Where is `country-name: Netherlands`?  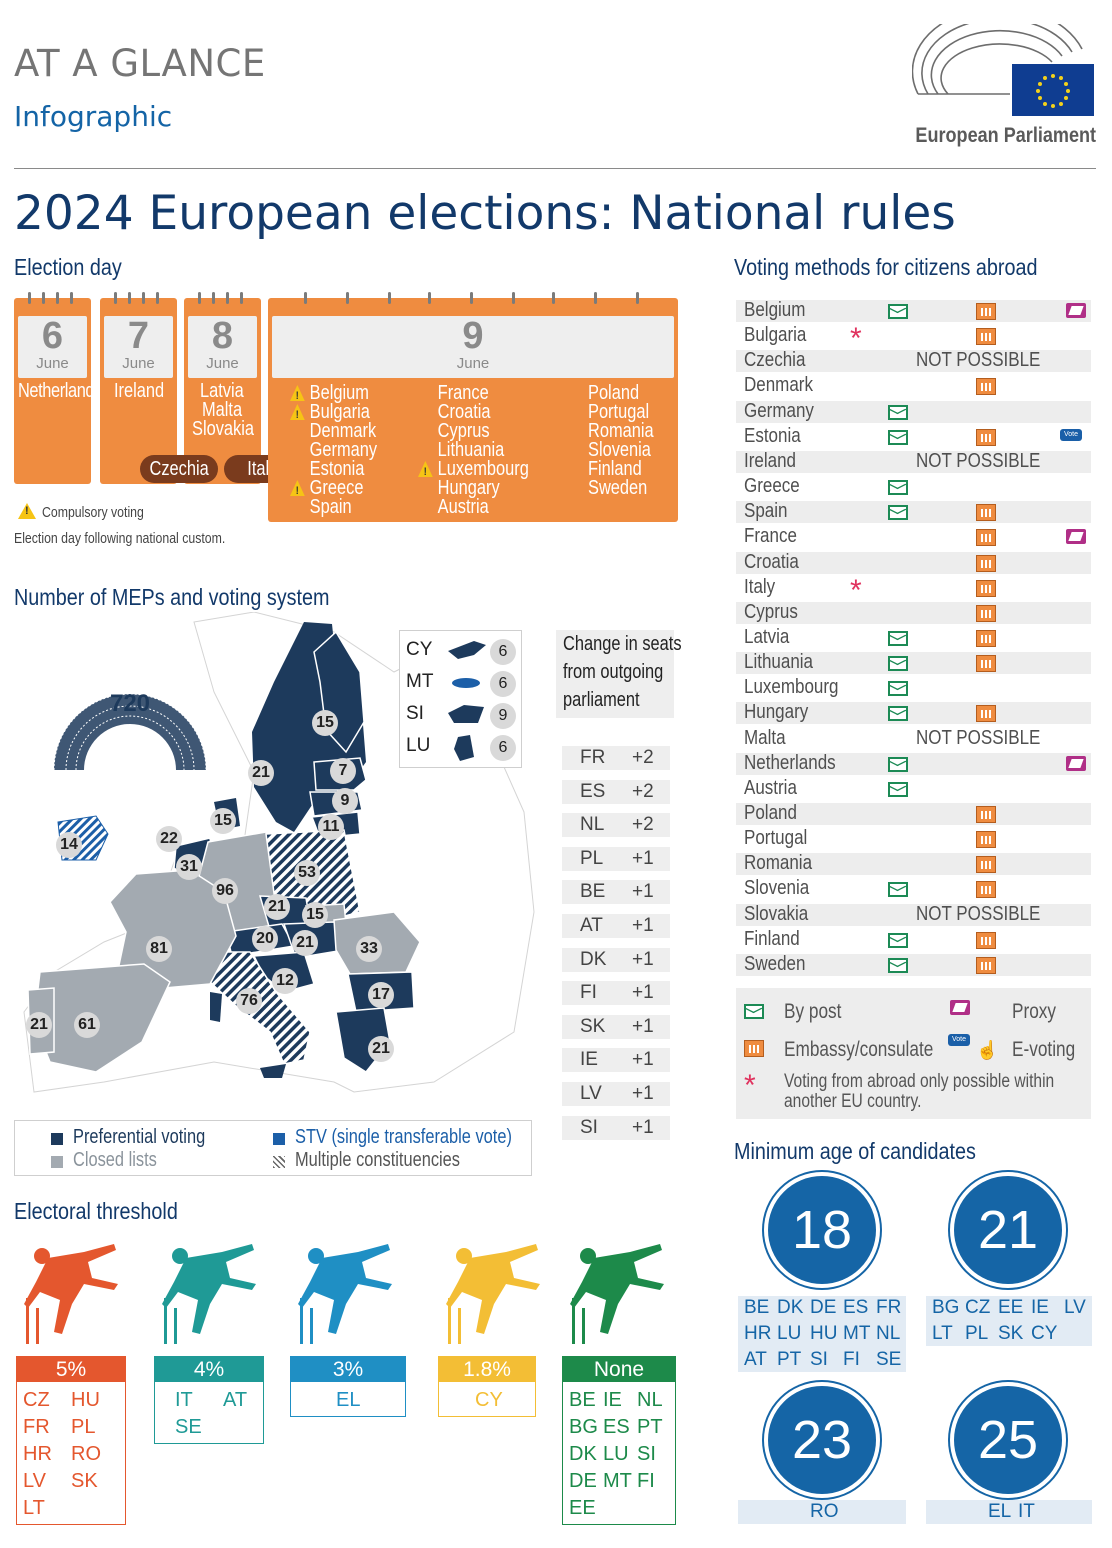
country-name: Netherlands is located at coordinates (790, 762).